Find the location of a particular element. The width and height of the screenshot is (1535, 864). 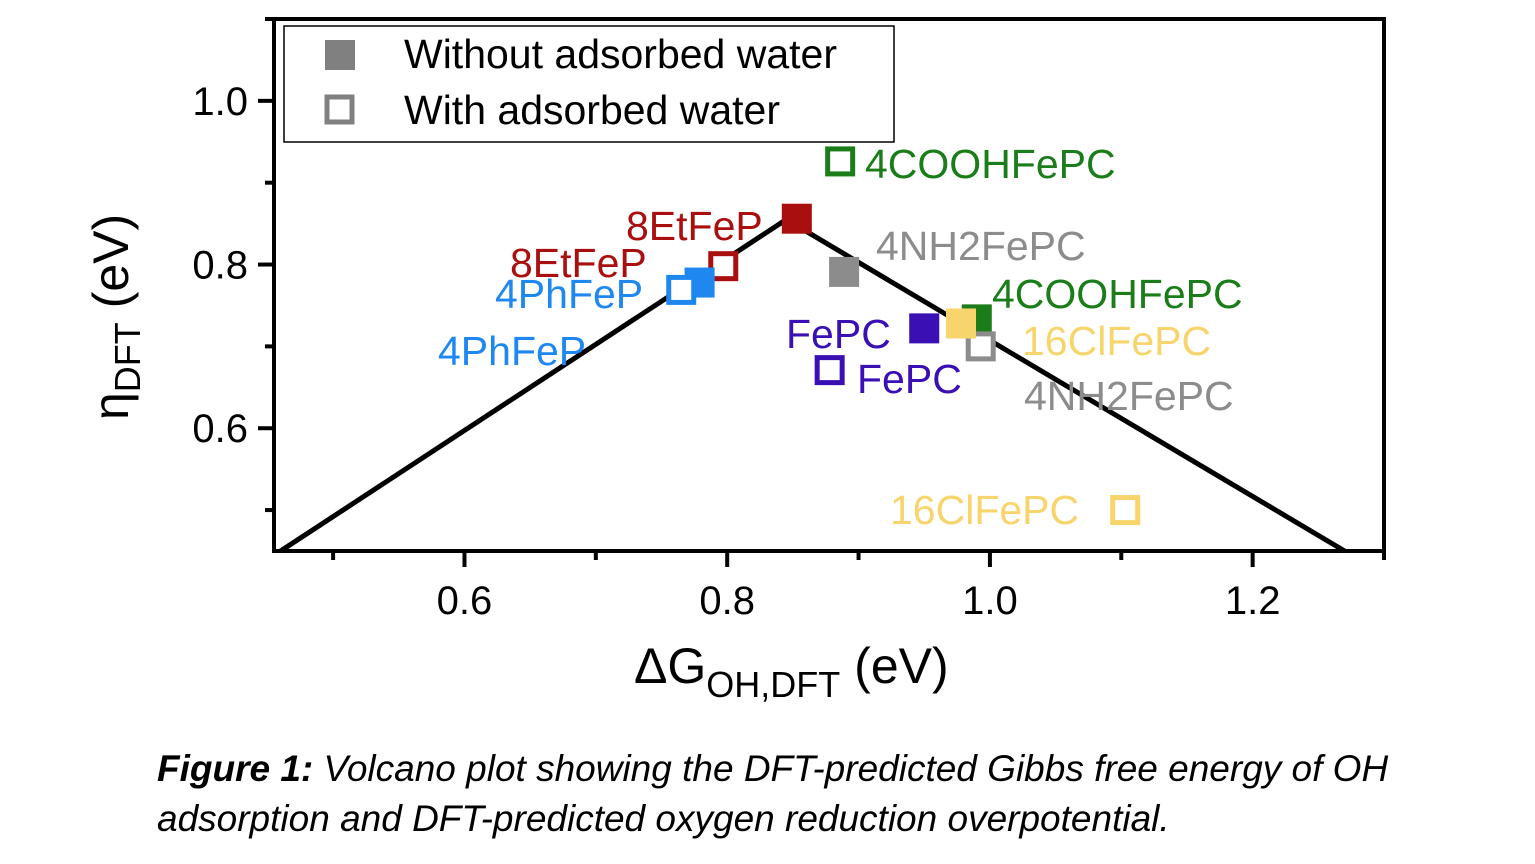

legend-label-without-water: Without adsorbed water is located at coordinates (620, 54).